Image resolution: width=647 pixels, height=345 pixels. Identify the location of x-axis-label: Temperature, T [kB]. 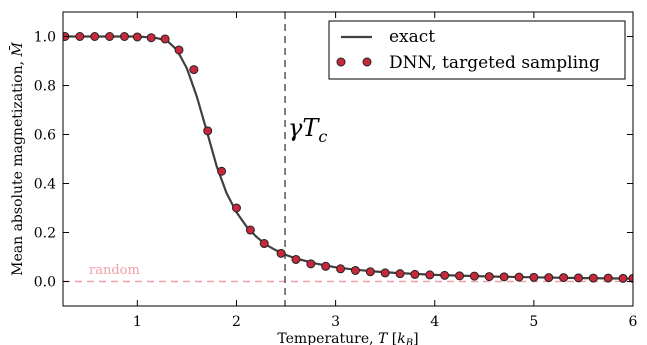
(347, 338).